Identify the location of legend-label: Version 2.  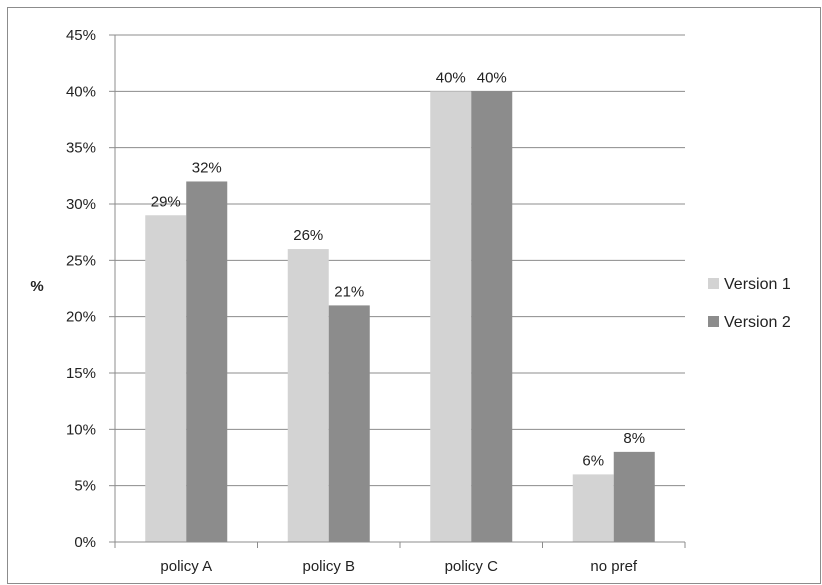
(757, 322).